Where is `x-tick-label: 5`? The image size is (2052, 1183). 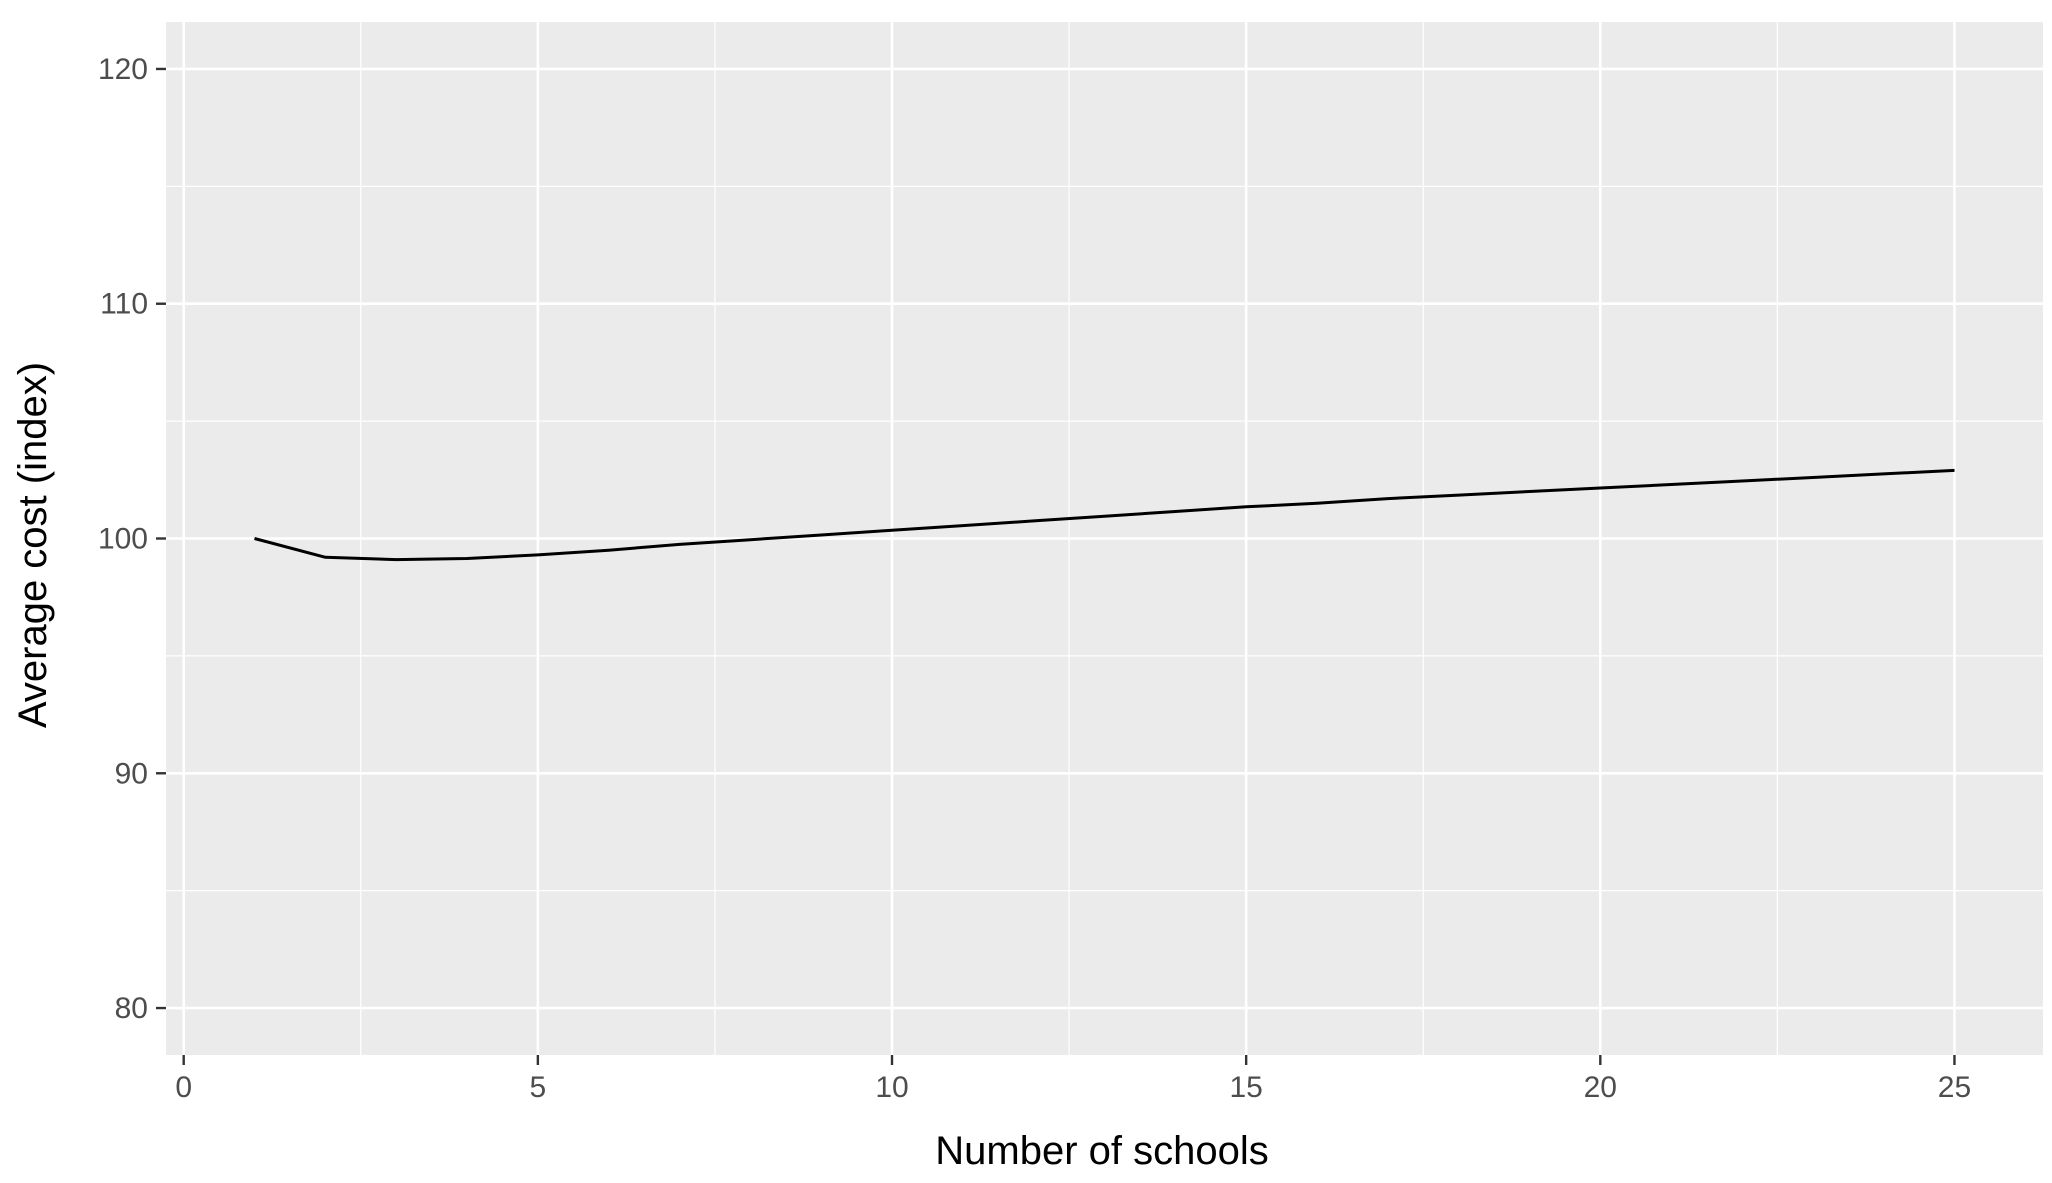
x-tick-label: 5 is located at coordinates (538, 1087).